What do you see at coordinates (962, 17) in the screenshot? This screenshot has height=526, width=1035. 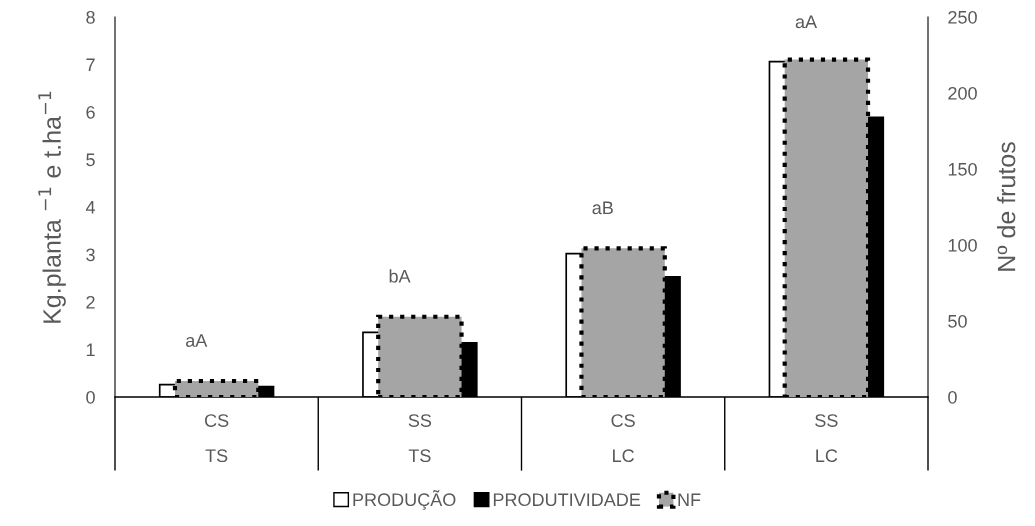 I see `y2-tick-label: 250` at bounding box center [962, 17].